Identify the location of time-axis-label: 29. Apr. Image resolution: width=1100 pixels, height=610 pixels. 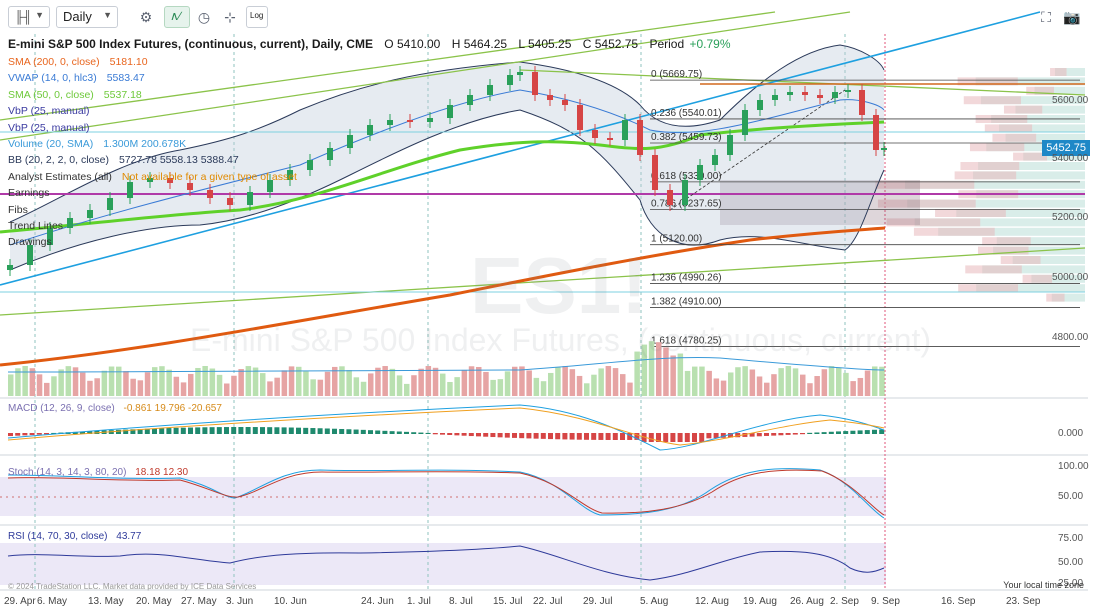
(20, 601).